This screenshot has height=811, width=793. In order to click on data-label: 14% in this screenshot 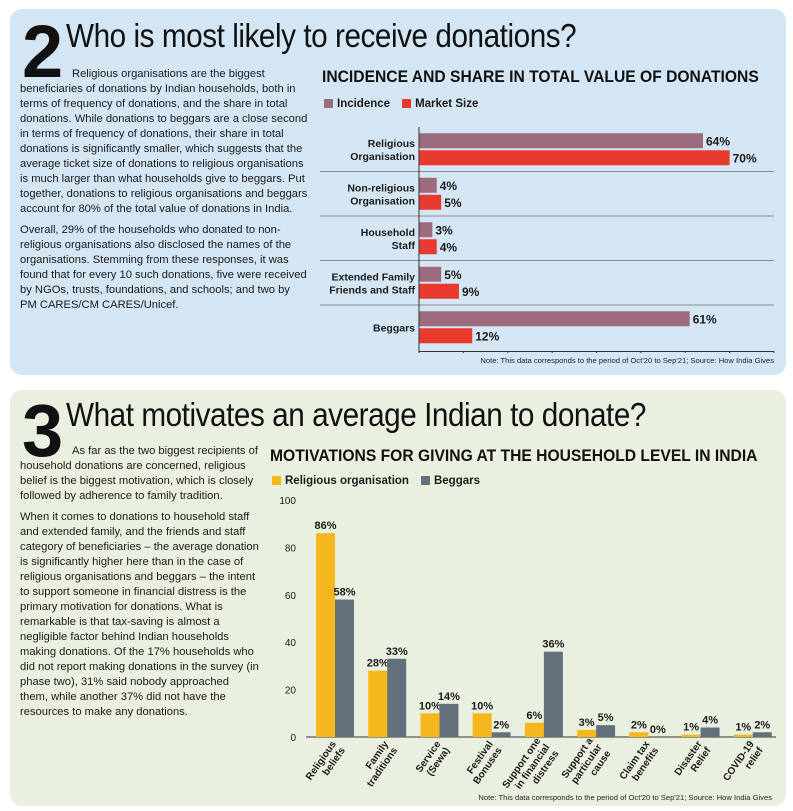, I will do `click(449, 697)`.